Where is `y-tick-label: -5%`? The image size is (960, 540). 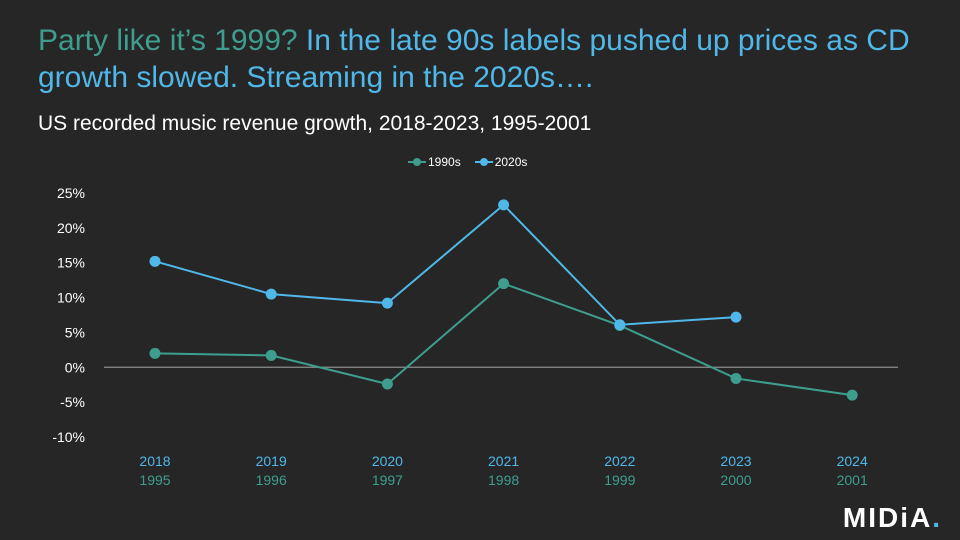
y-tick-label: -5% is located at coordinates (72, 402).